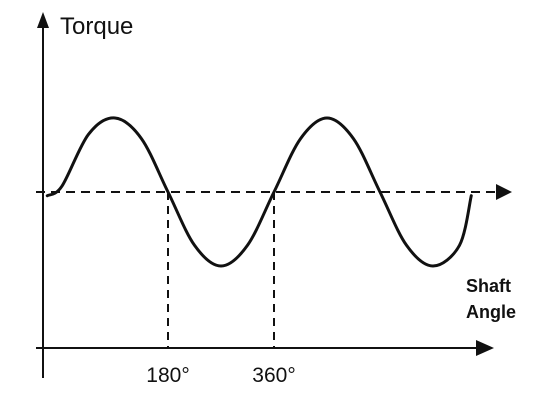 Image resolution: width=555 pixels, height=417 pixels. I want to click on x-tick-label-180: 180°, so click(167, 375).